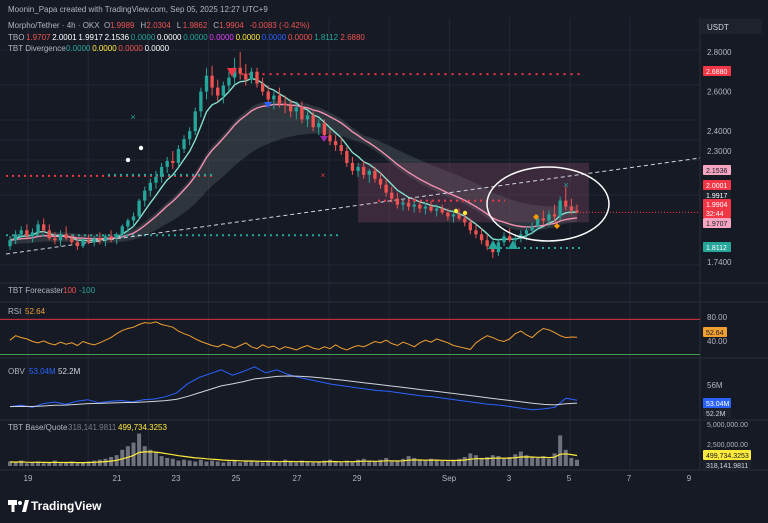 Image resolution: width=768 pixels, height=523 pixels. I want to click on time-tick-label: Sep, so click(449, 478).